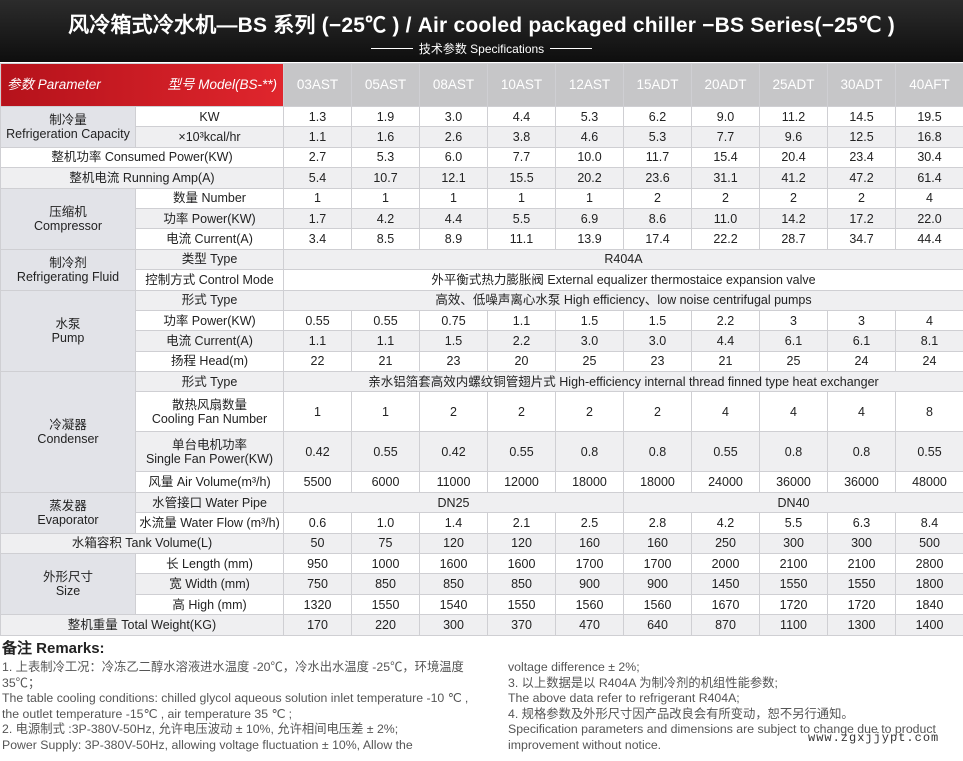 The width and height of the screenshot is (963, 761). Describe the element at coordinates (589, 523) in the screenshot. I see `value-cell: 2.5` at that location.